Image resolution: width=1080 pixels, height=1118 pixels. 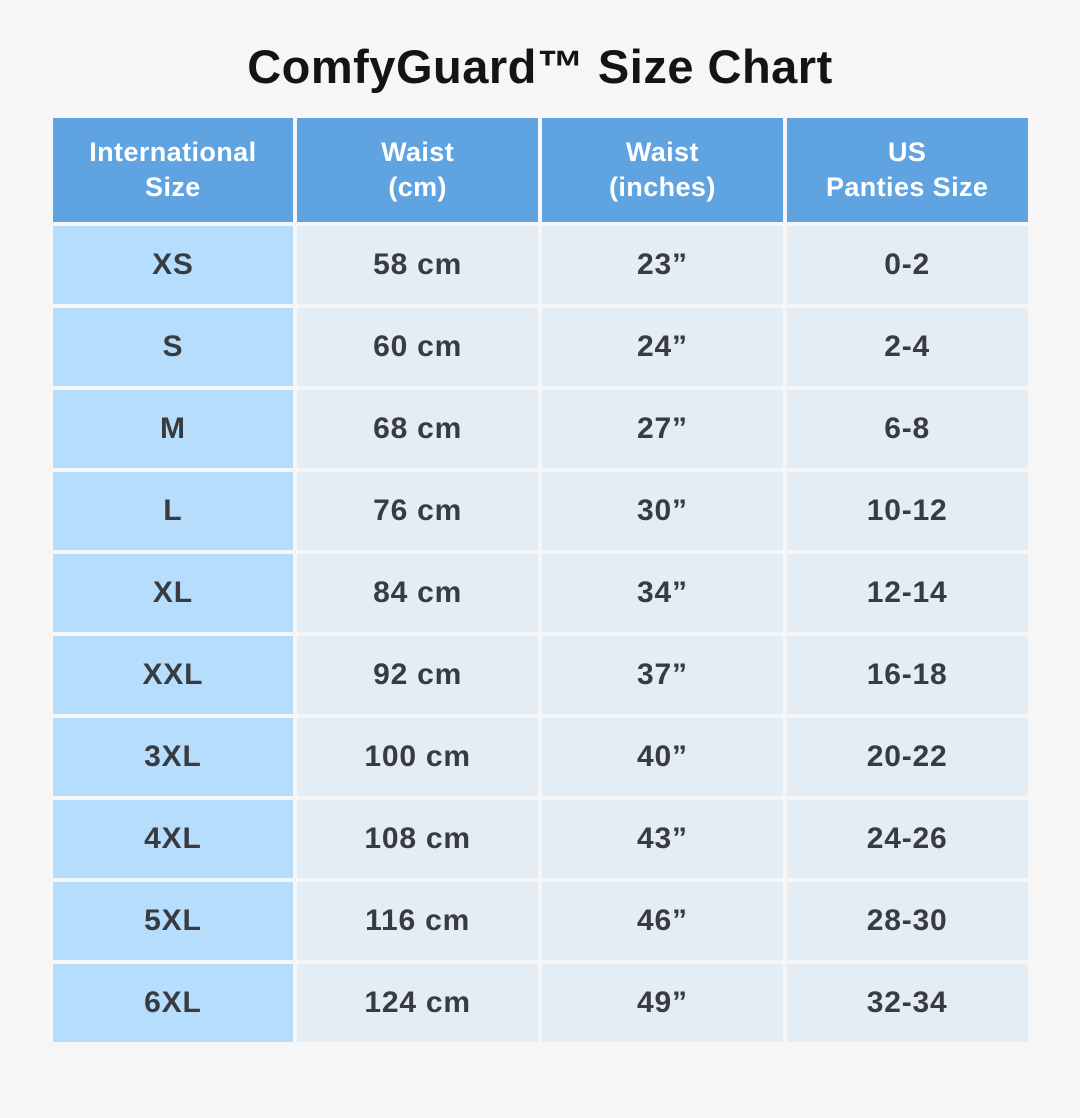 I want to click on cell-waist-inches: 40”, so click(x=662, y=757).